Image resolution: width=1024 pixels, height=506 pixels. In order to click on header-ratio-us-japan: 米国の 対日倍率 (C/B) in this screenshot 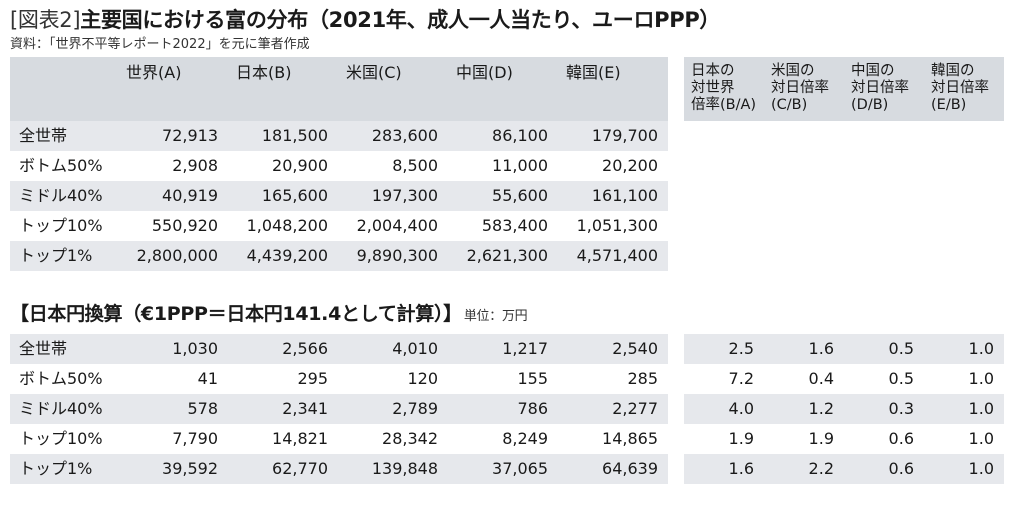, I will do `click(804, 89)`.